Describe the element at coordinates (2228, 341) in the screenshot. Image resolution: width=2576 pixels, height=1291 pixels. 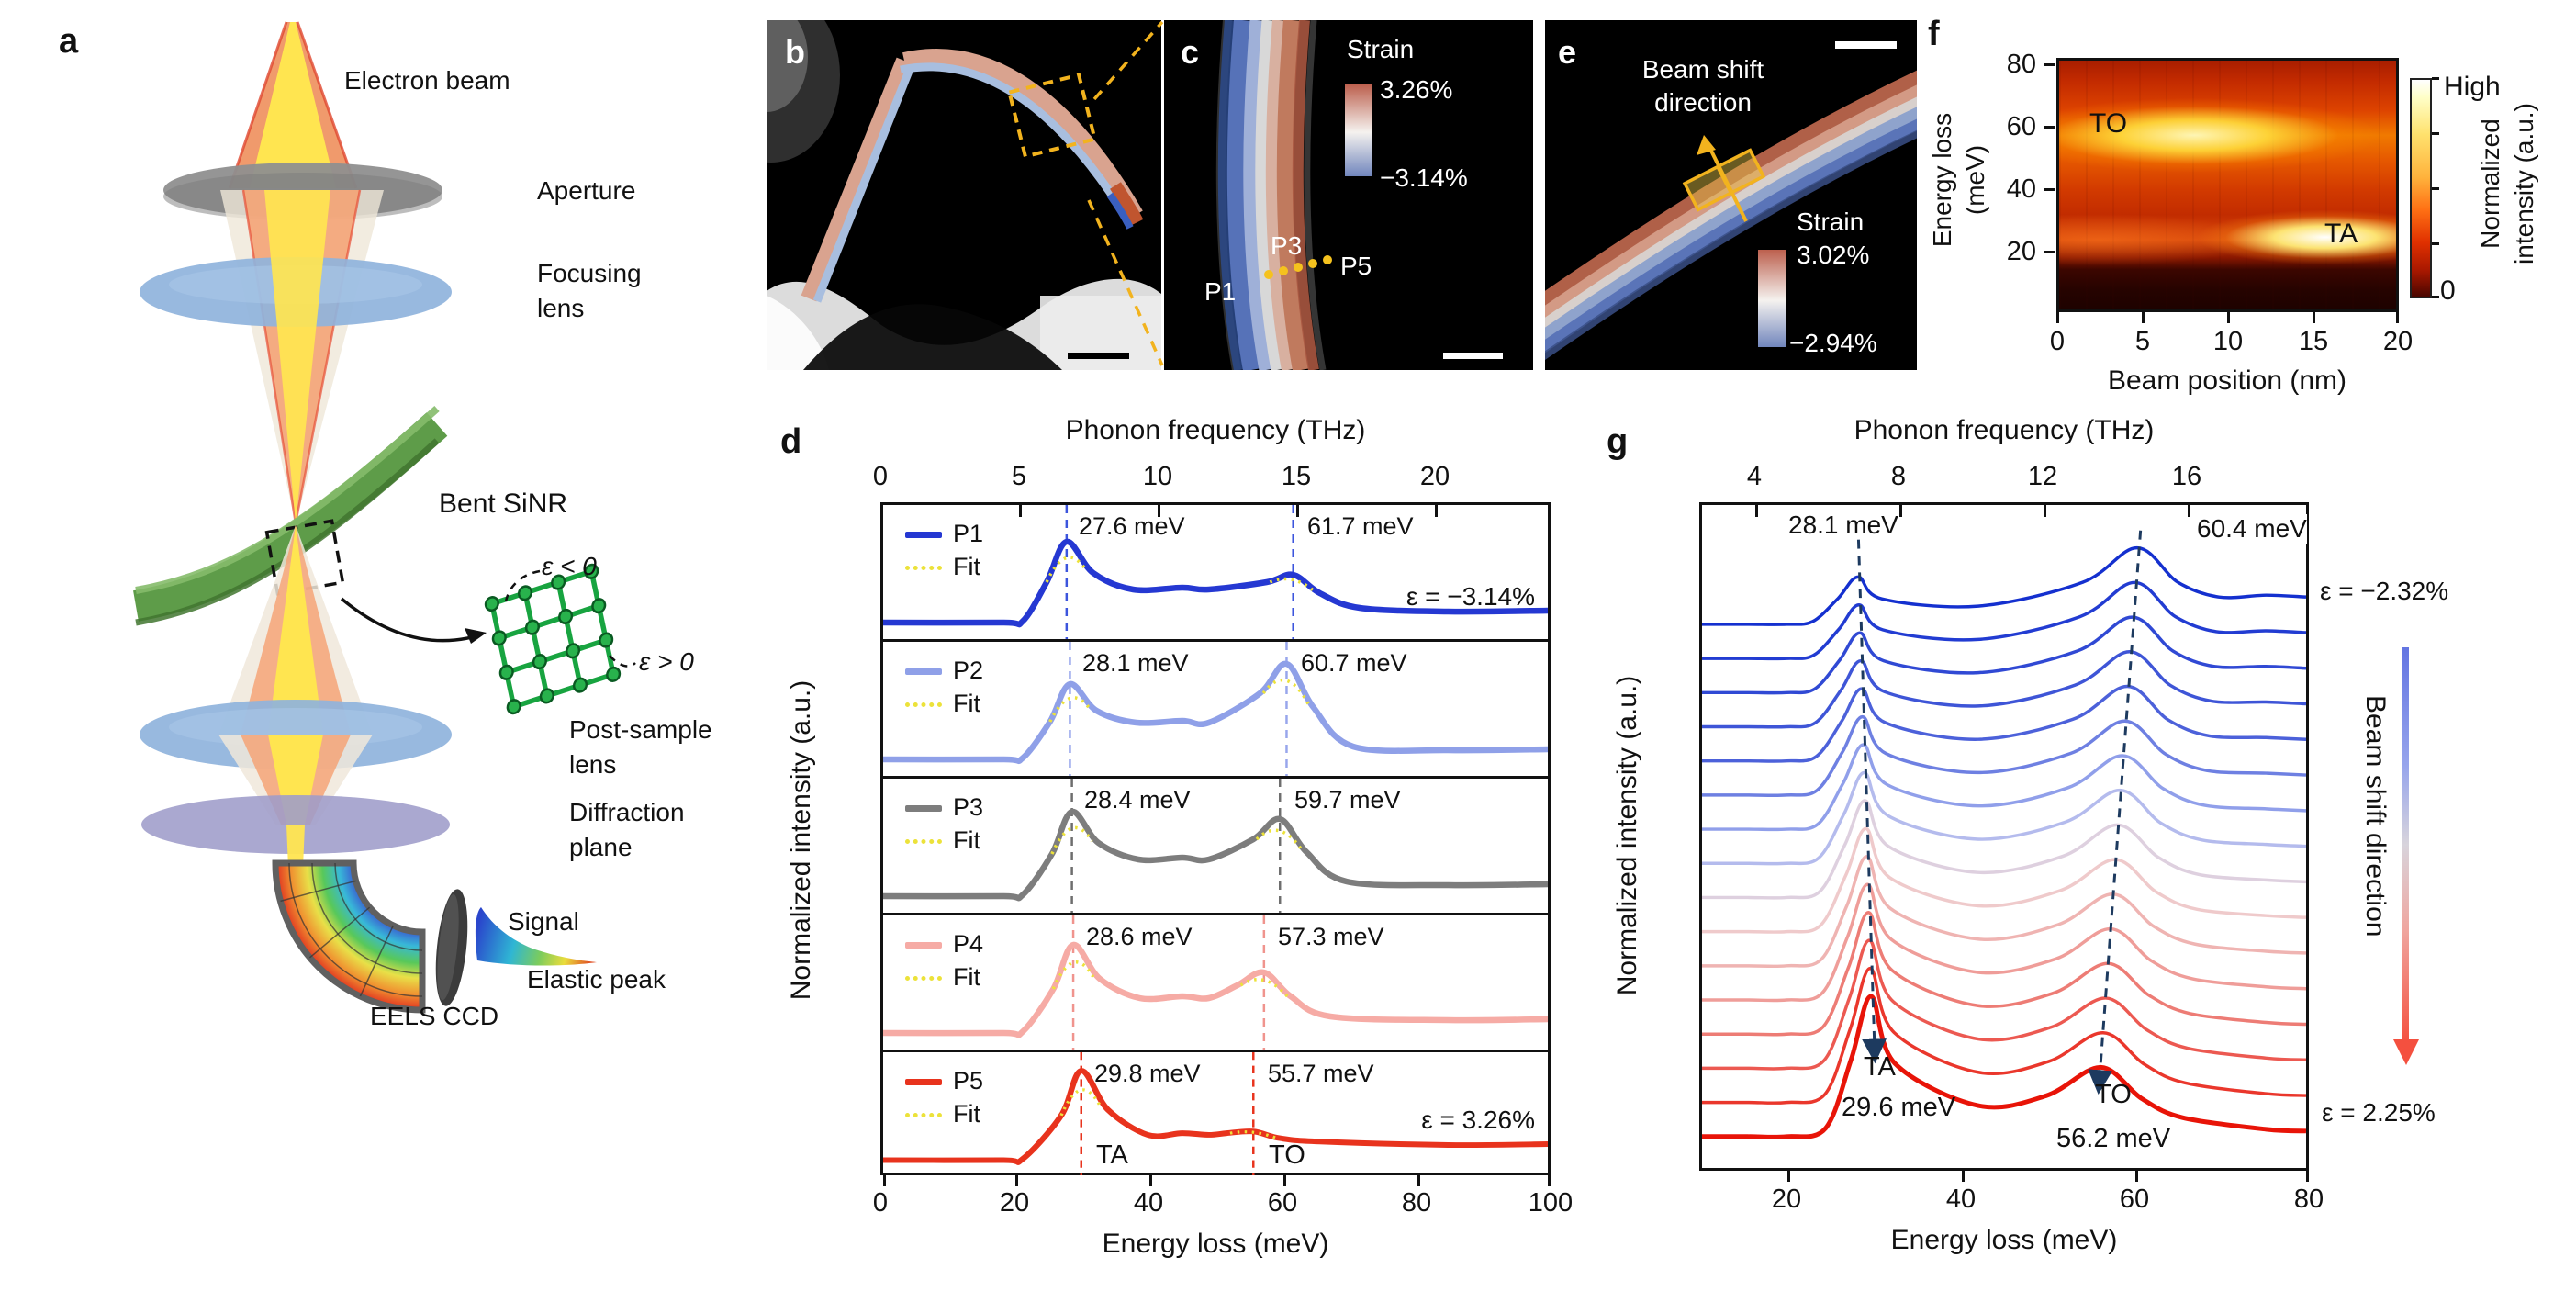
I see `panel-f-xtick-label: 10` at that location.